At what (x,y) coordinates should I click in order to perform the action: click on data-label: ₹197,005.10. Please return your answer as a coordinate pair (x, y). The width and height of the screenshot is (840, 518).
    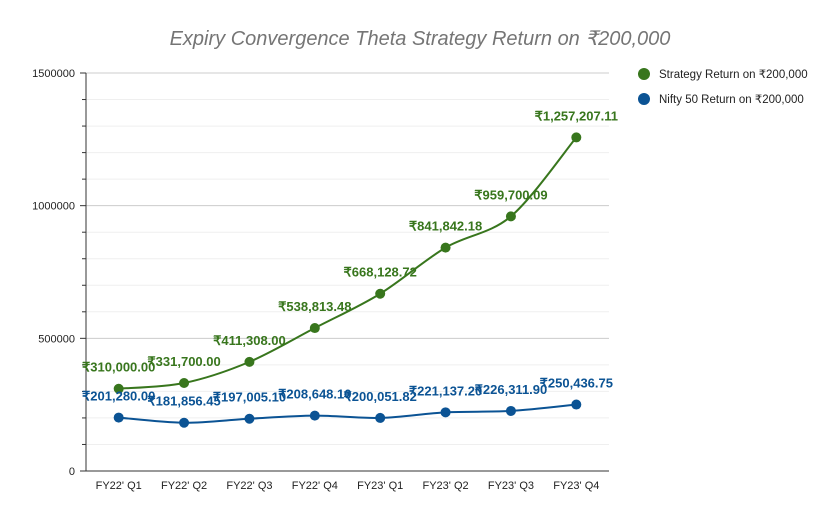
    Looking at the image, I should click on (249, 397).